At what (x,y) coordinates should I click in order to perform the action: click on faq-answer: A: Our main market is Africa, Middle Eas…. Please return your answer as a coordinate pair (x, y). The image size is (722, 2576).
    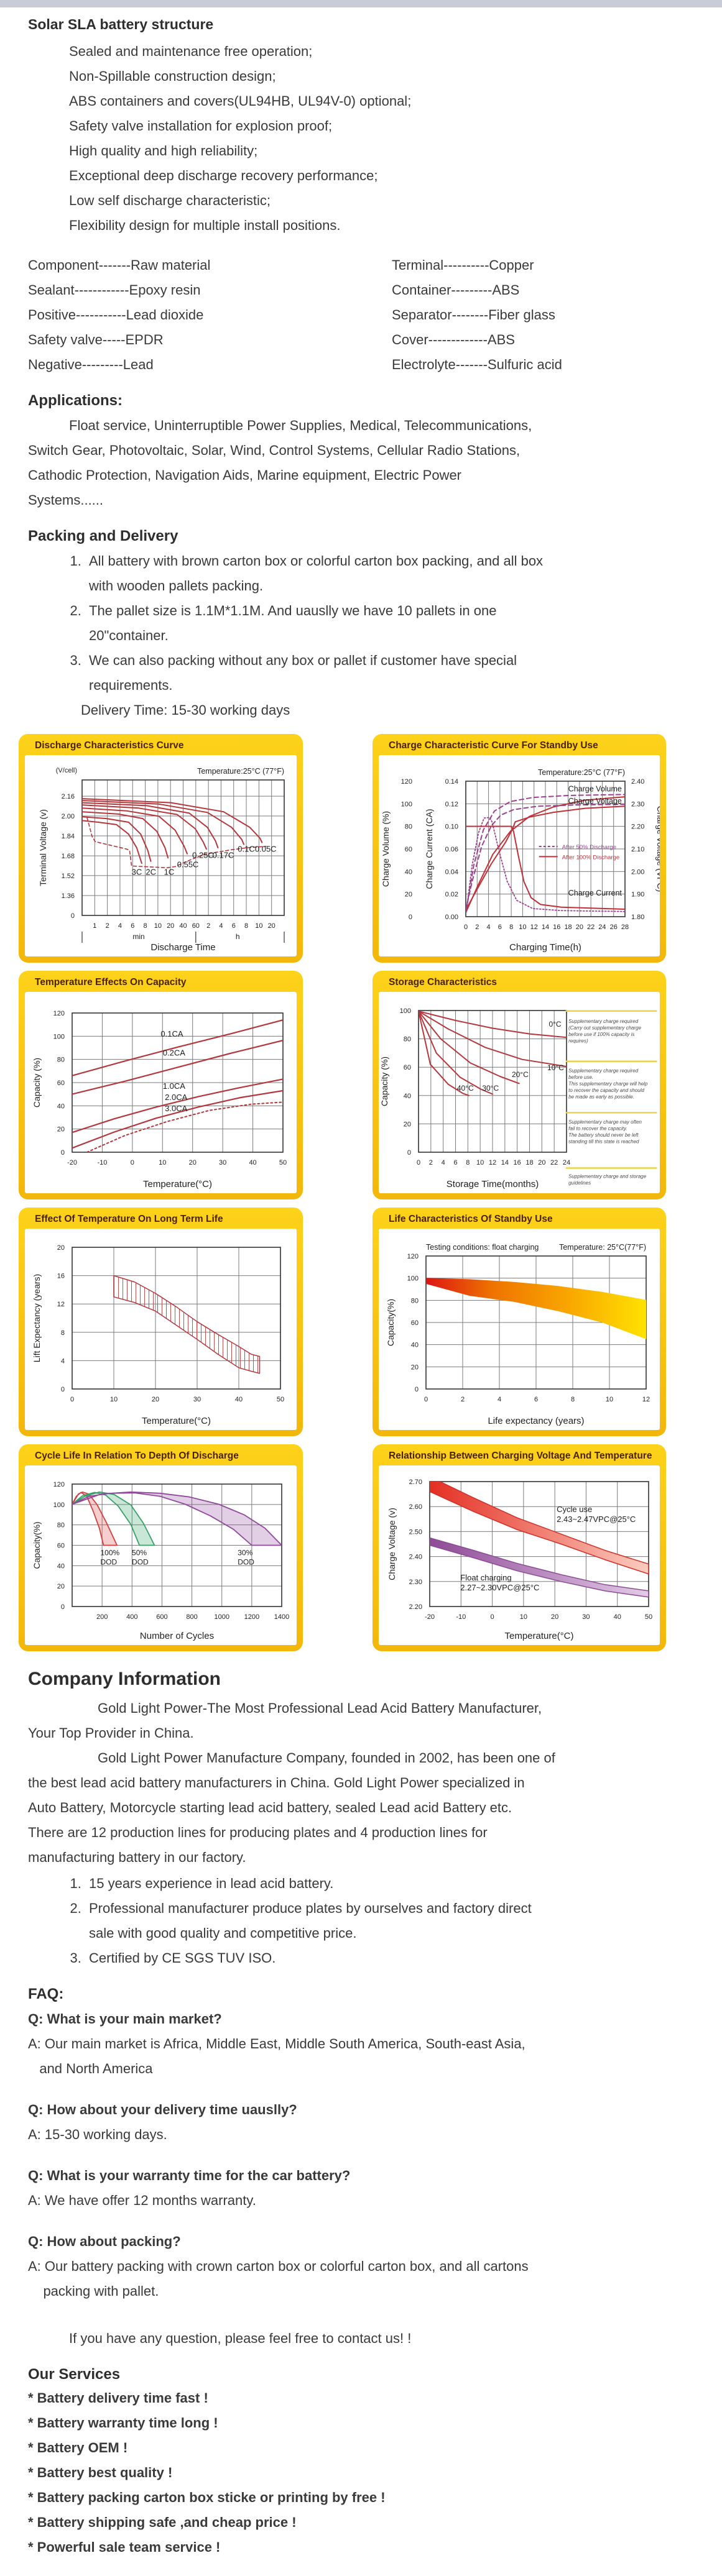
    Looking at the image, I should click on (276, 2056).